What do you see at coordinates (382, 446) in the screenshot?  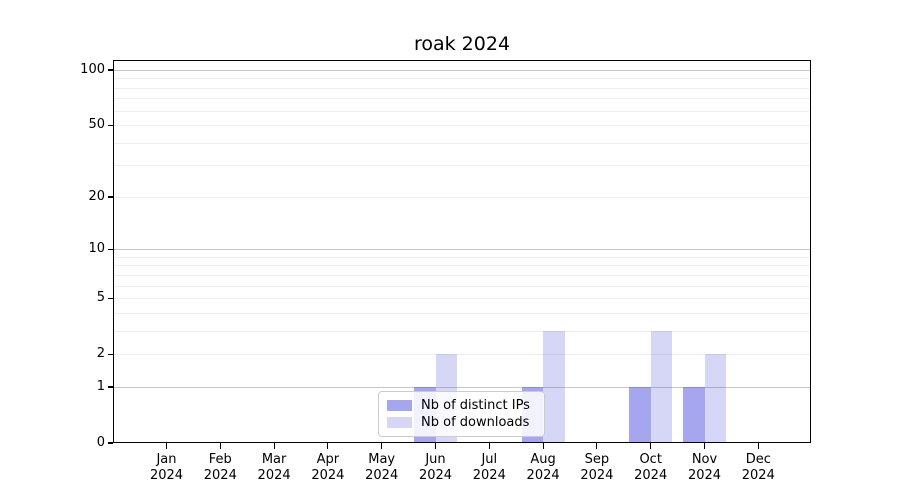 I see `x-tick-may` at bounding box center [382, 446].